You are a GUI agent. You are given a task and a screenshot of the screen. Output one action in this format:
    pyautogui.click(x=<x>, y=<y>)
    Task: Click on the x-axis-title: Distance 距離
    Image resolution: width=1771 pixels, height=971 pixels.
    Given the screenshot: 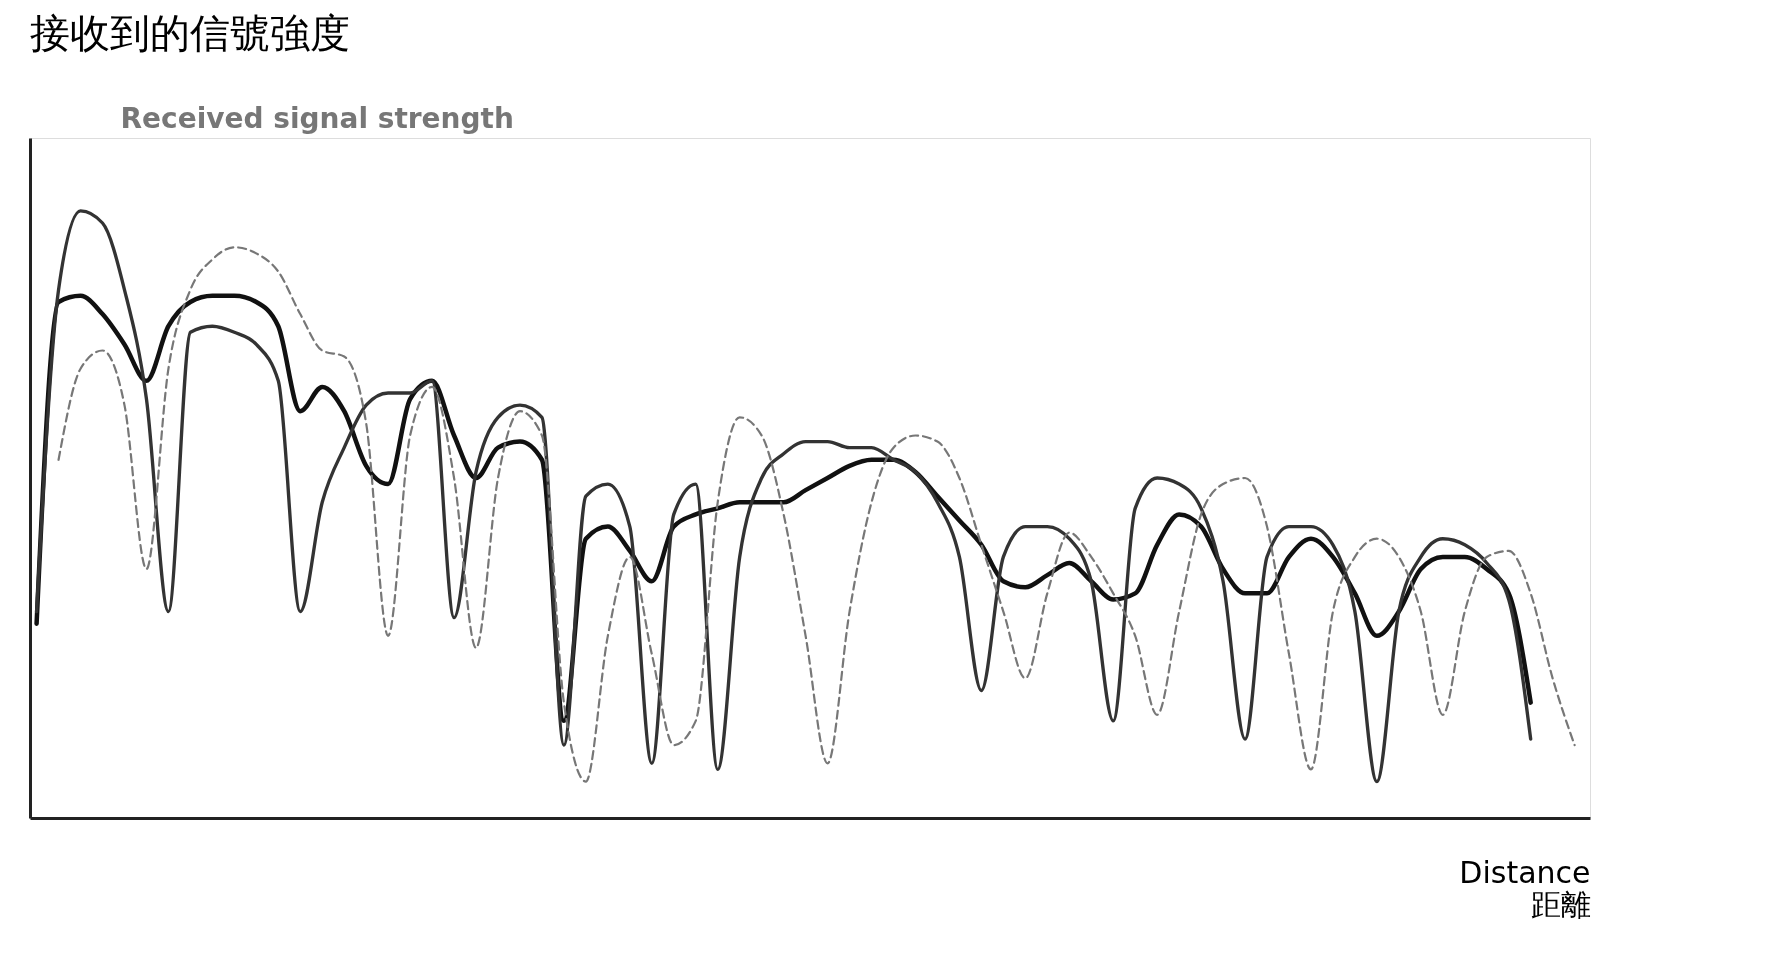 What is the action you would take?
    pyautogui.click(x=1525, y=888)
    